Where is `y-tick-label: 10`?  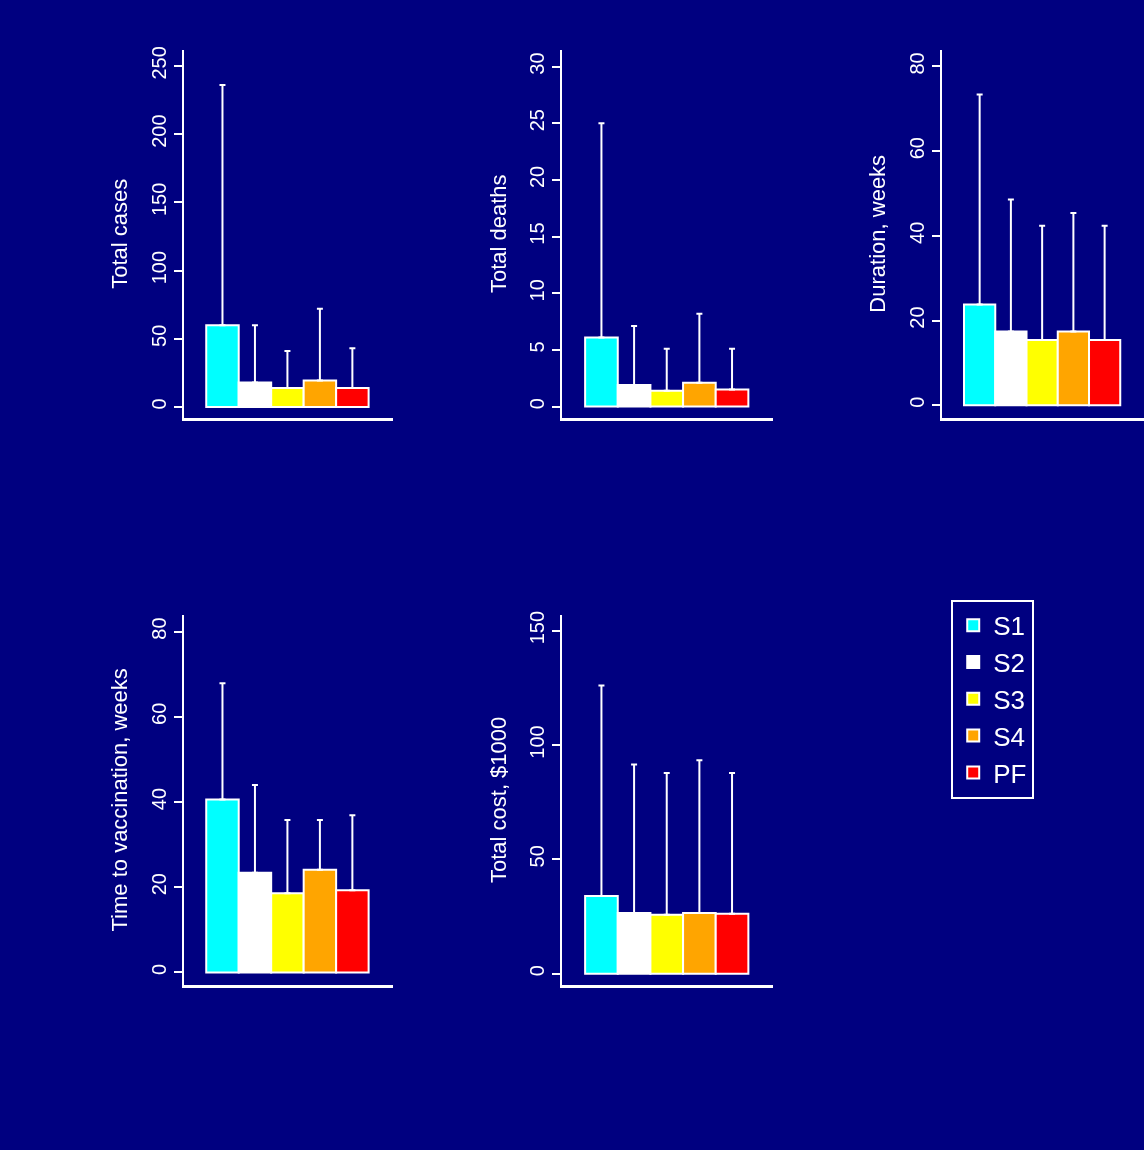
y-tick-label: 10 is located at coordinates (537, 290).